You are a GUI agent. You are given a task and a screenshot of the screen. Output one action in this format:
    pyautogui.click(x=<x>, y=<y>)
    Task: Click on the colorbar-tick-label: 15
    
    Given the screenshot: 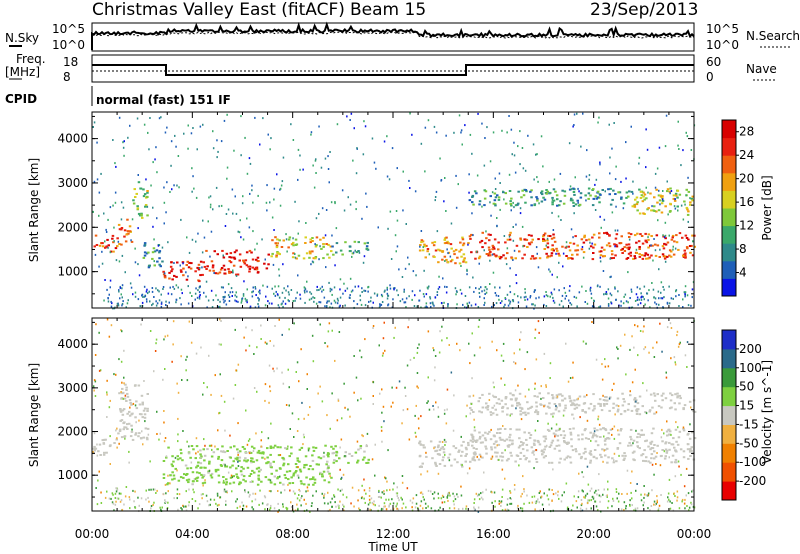 What is the action you would take?
    pyautogui.click(x=746, y=406)
    